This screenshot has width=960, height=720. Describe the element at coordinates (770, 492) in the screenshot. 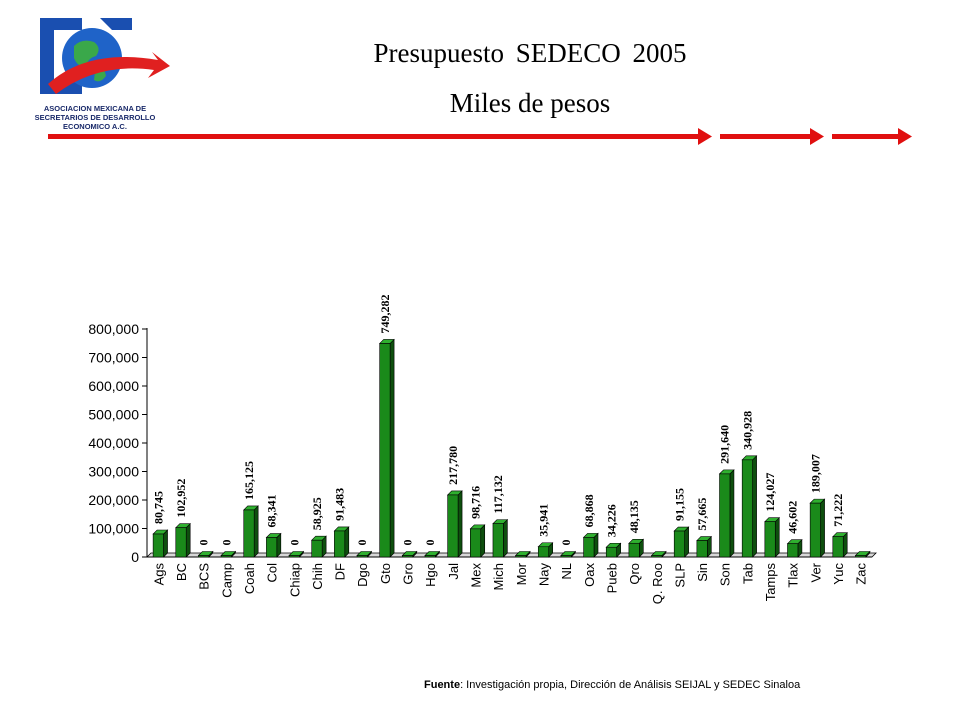

I see `data-label: 124,027` at that location.